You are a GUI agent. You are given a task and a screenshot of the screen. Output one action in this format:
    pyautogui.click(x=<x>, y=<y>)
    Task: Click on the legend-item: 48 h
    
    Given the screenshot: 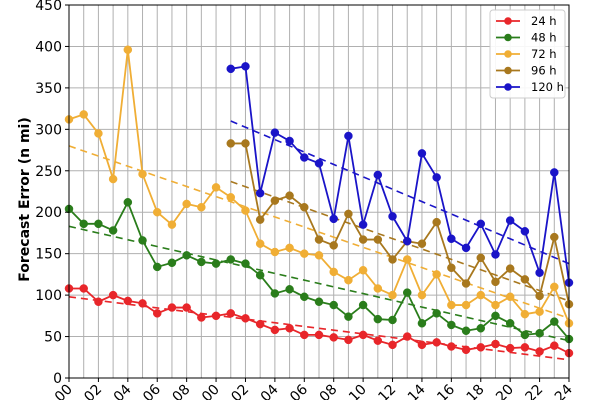 What is the action you would take?
    pyautogui.click(x=526, y=38)
    